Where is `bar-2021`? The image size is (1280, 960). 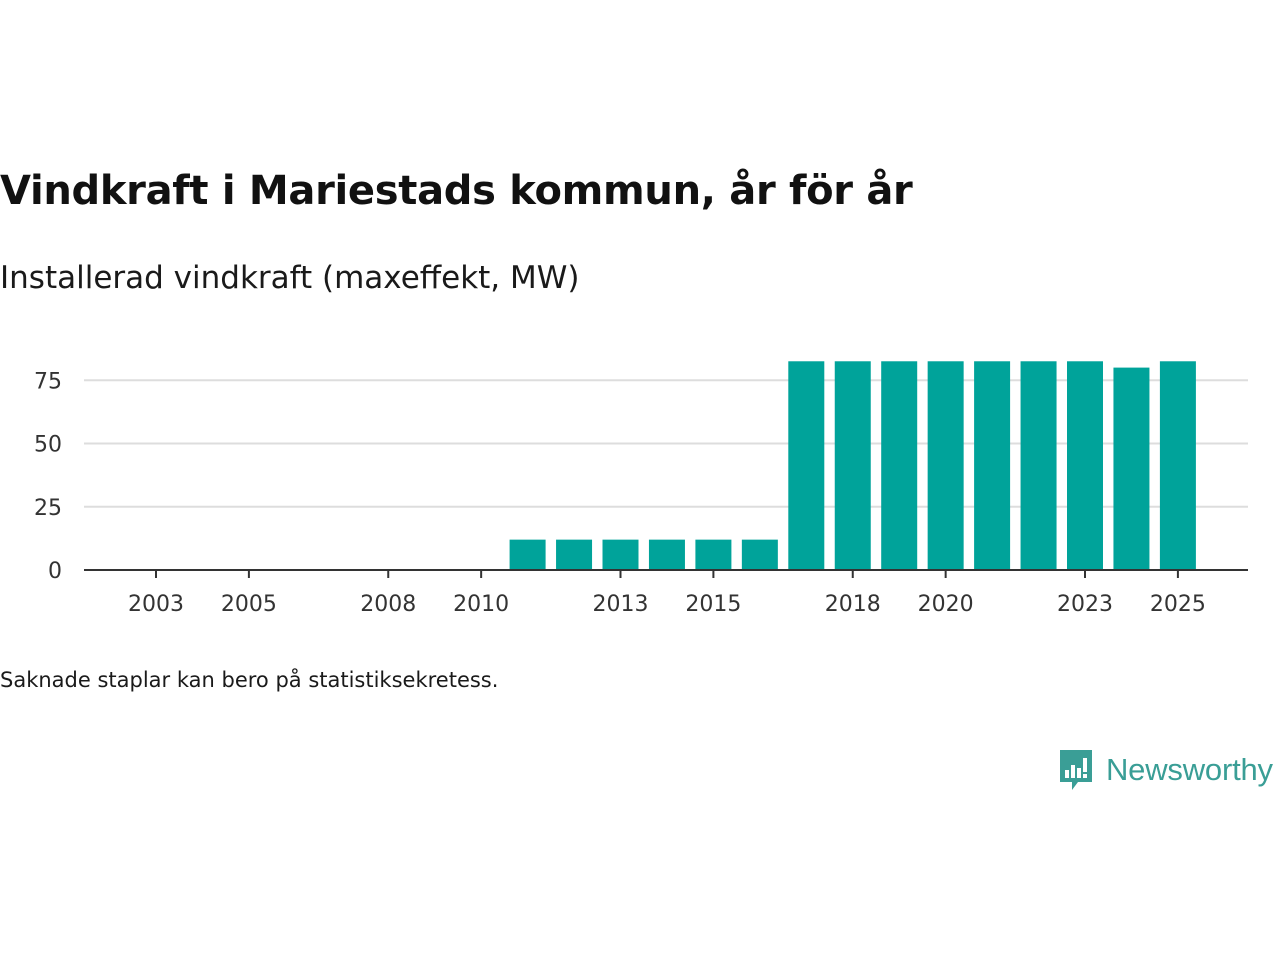 bar-2021 is located at coordinates (992, 465).